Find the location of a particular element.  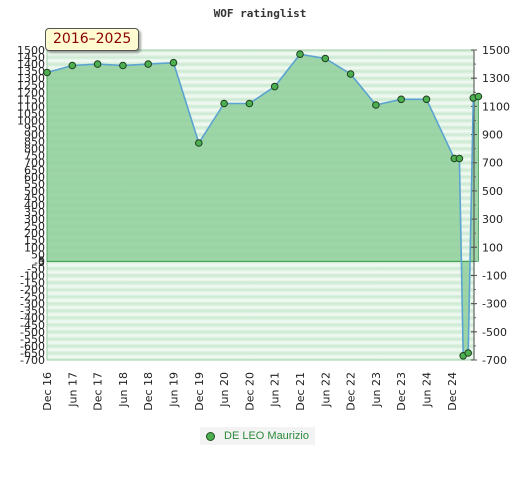

left-tick-label: 450 is located at coordinates (34, 198).